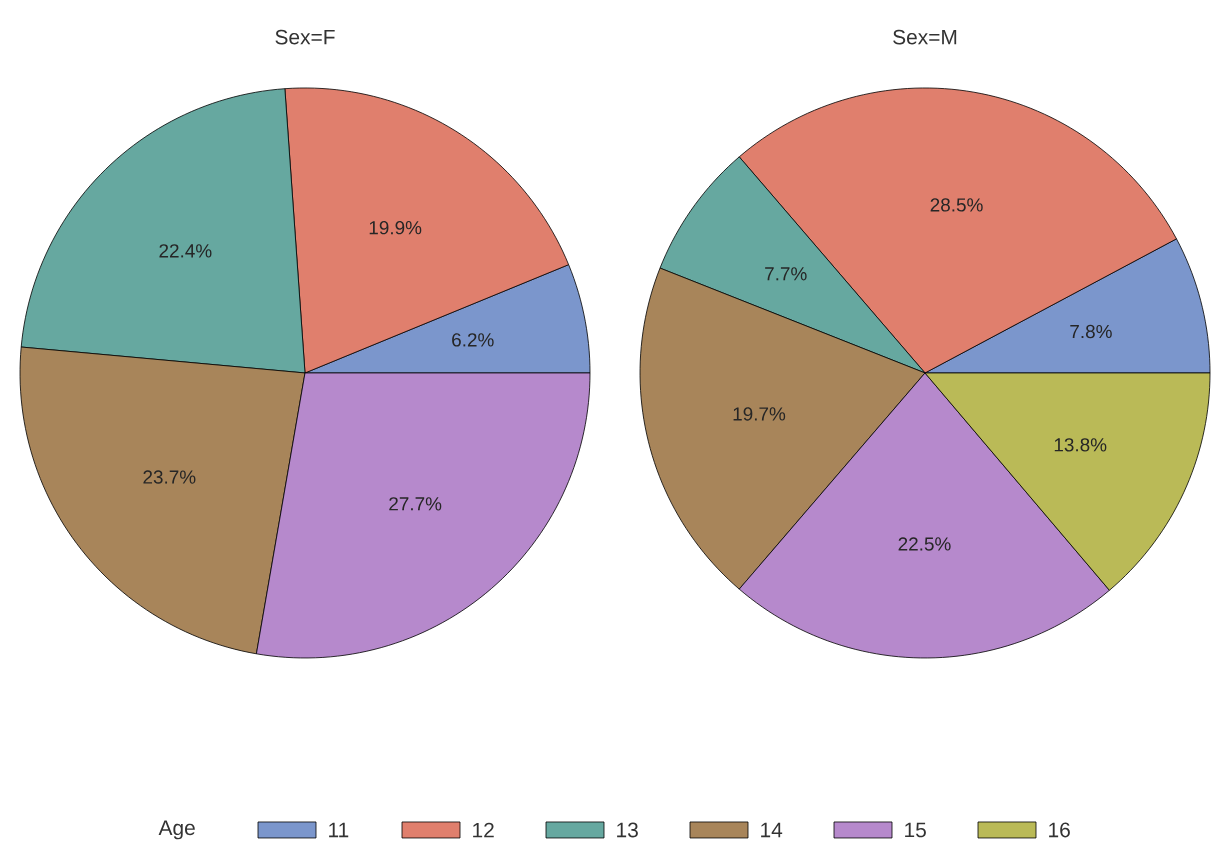 The image size is (1222, 849). I want to click on legend-title: Age, so click(176, 830).